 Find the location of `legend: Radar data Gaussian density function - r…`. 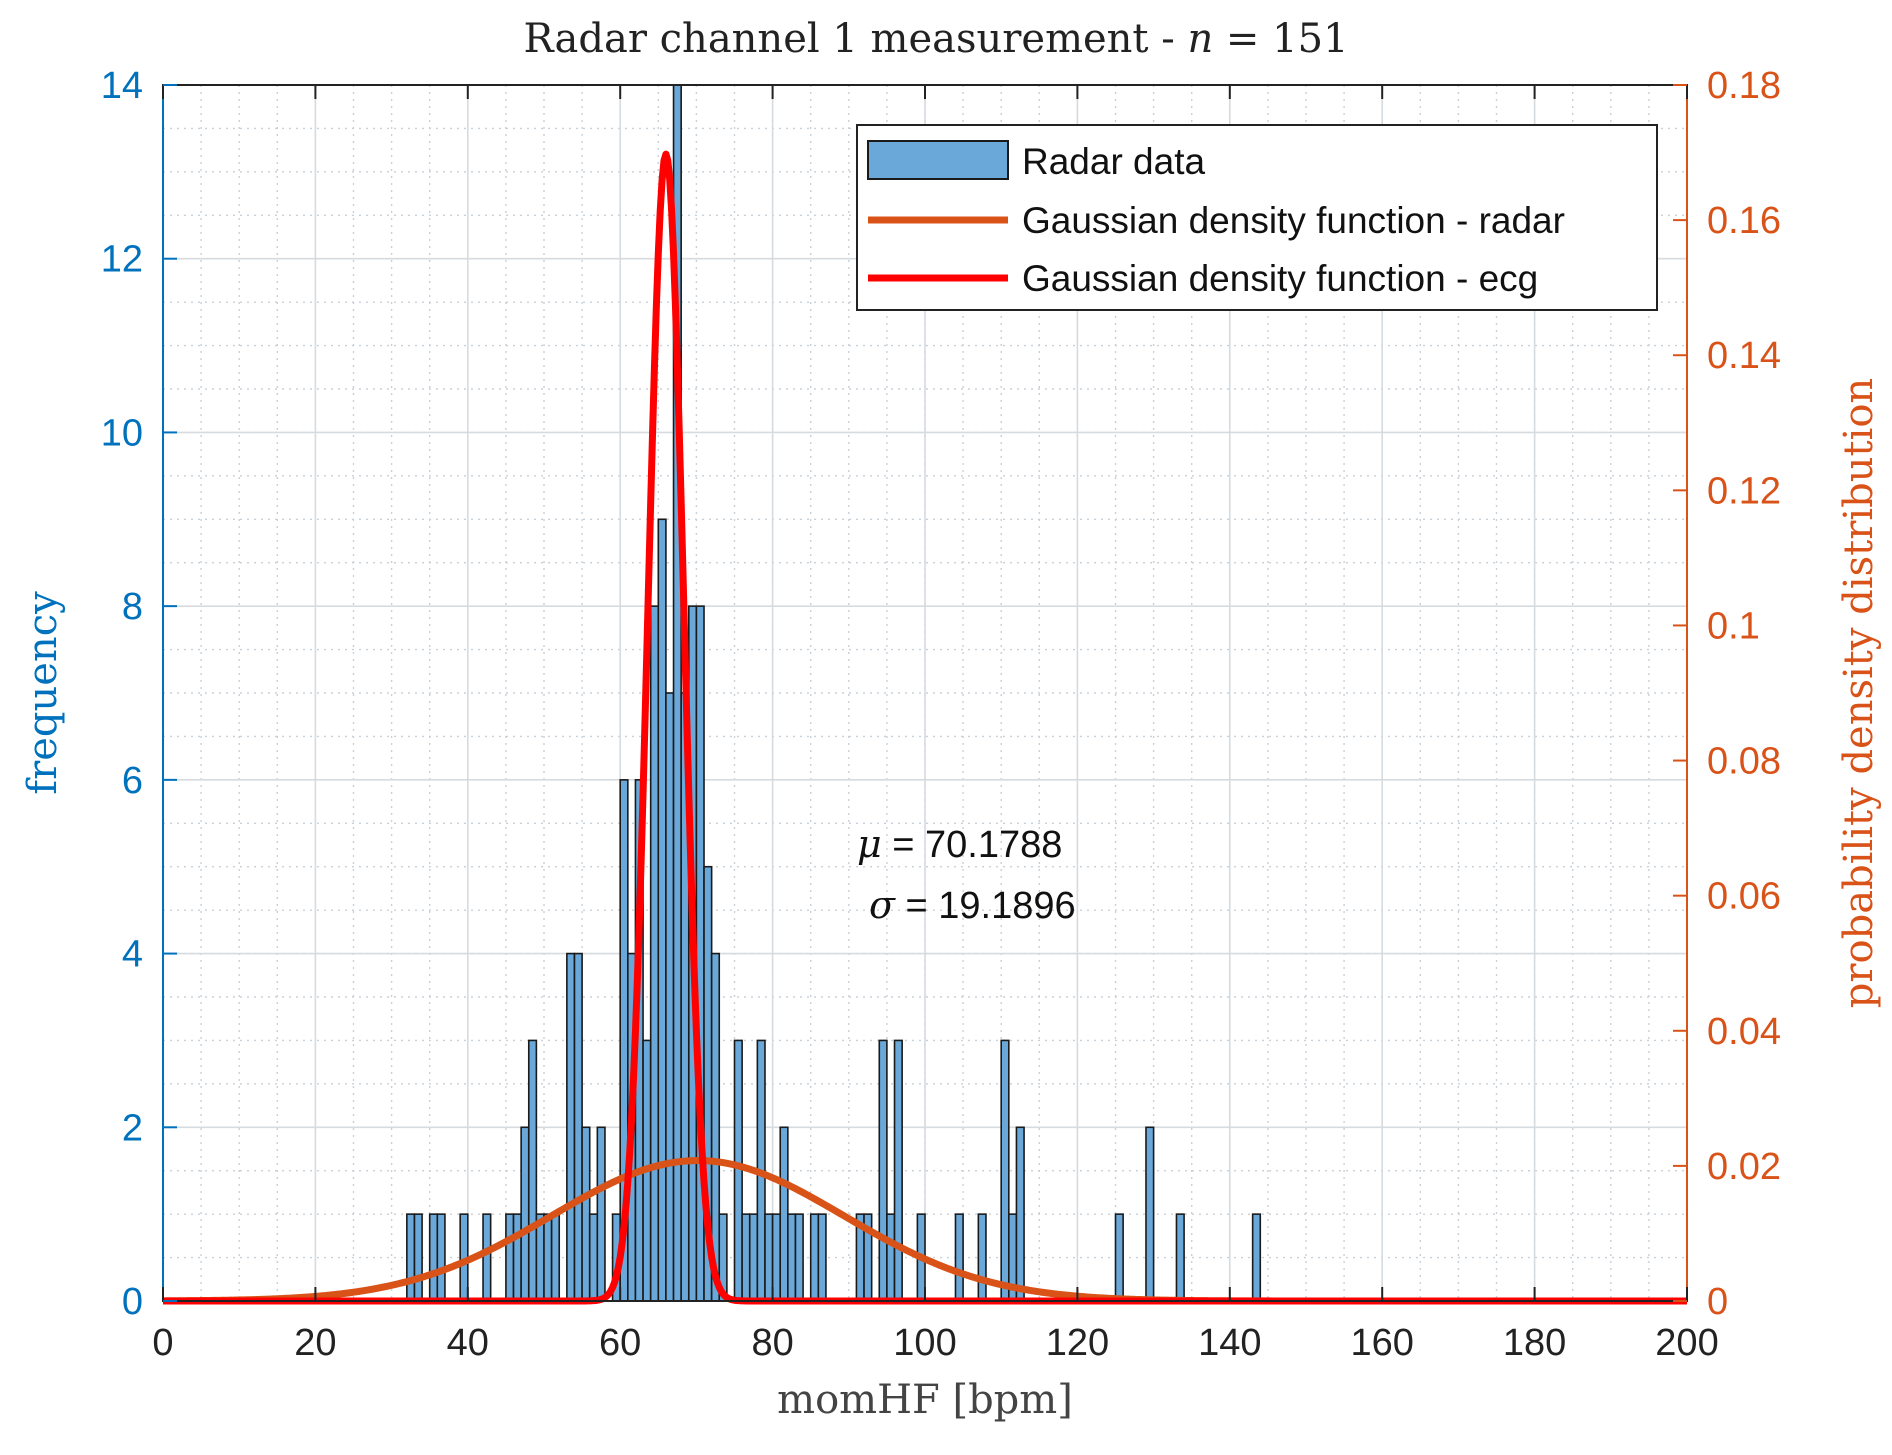

legend: Radar data Gaussian density function - r… is located at coordinates (1257, 217).